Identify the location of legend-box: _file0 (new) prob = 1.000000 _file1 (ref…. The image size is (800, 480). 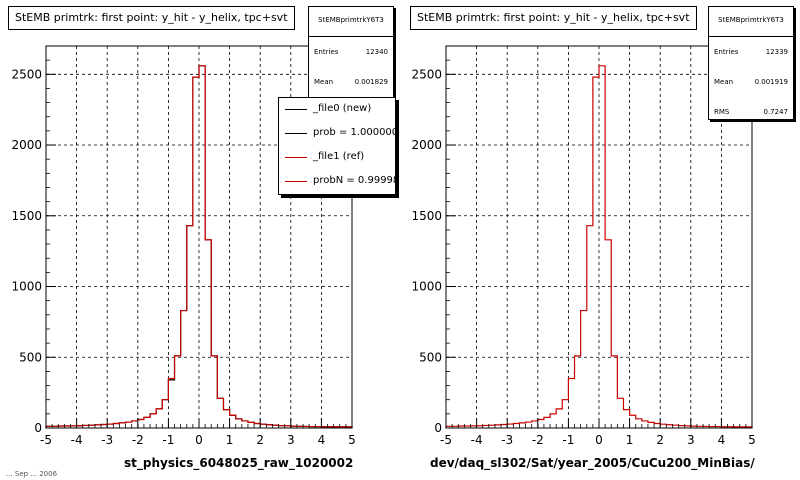
(337, 146).